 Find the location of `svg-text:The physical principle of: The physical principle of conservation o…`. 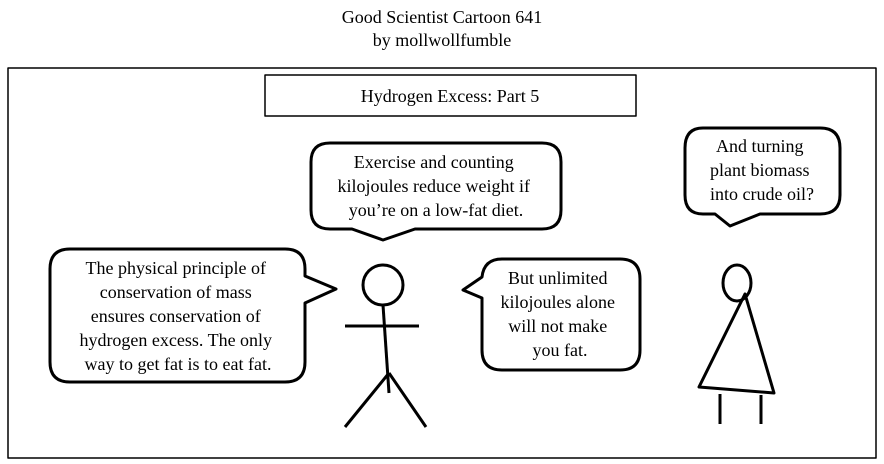

svg-text:The physical principle of: The physical principle of conservation o… is located at coordinates (177, 316).